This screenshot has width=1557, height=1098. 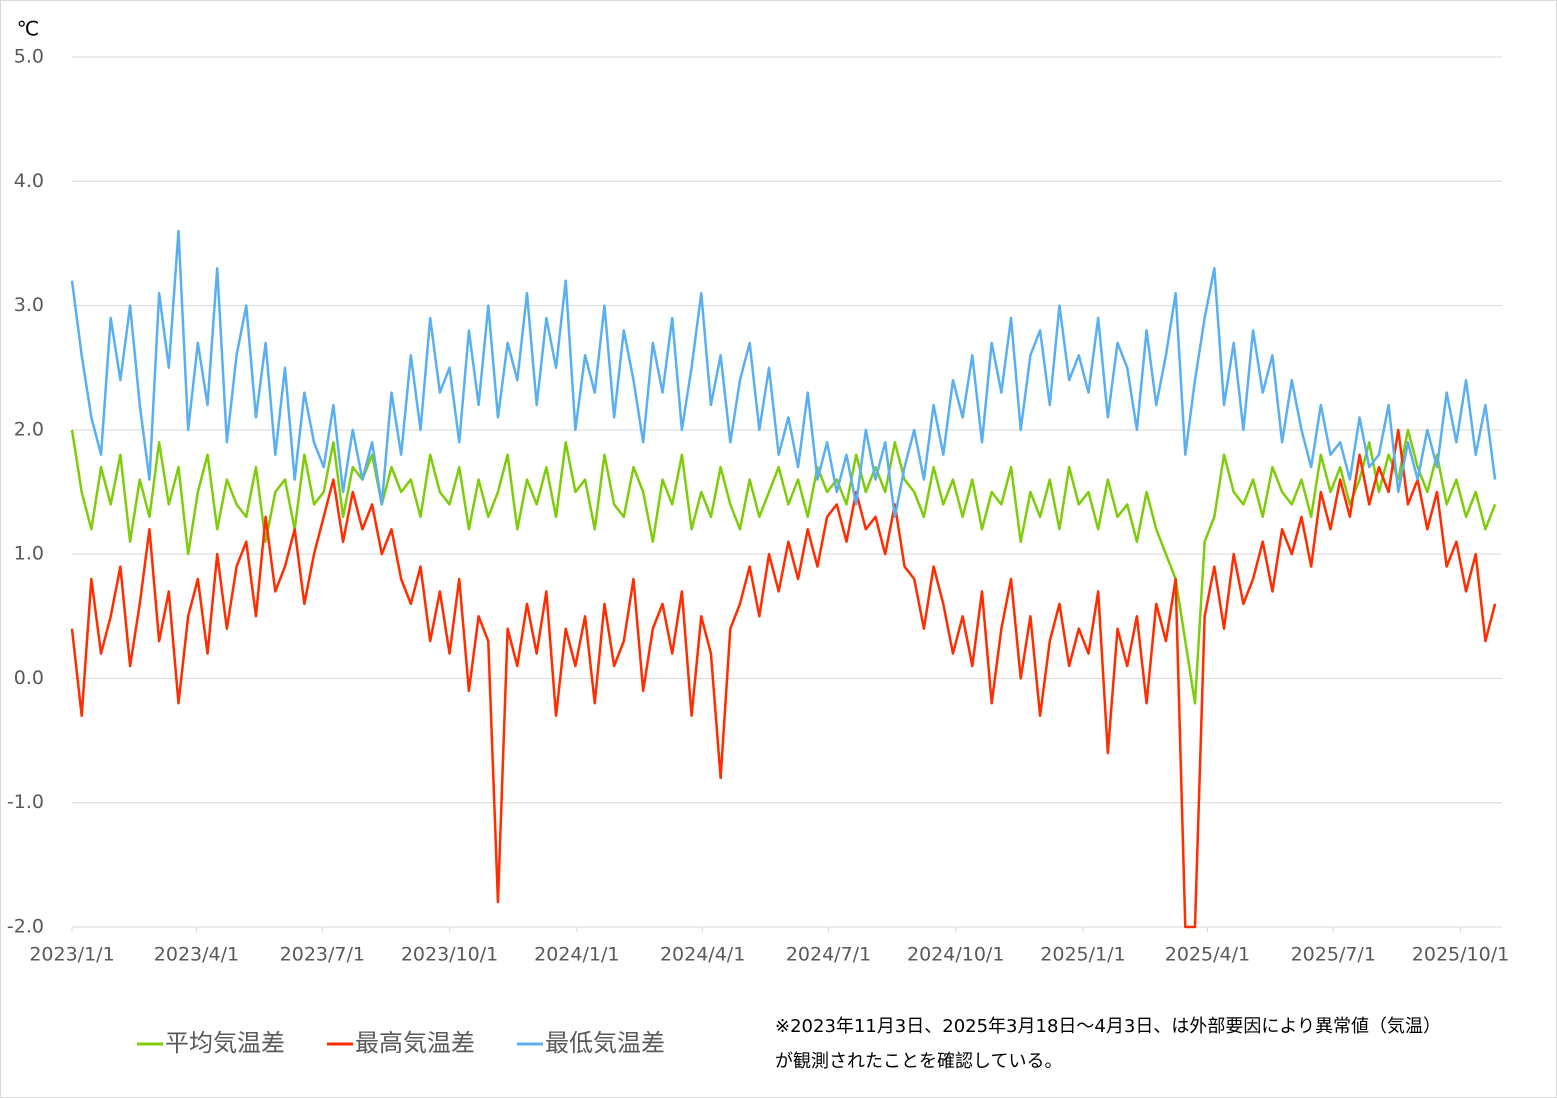 I want to click on x-tick-label: 2024/7/1, so click(x=828, y=955).